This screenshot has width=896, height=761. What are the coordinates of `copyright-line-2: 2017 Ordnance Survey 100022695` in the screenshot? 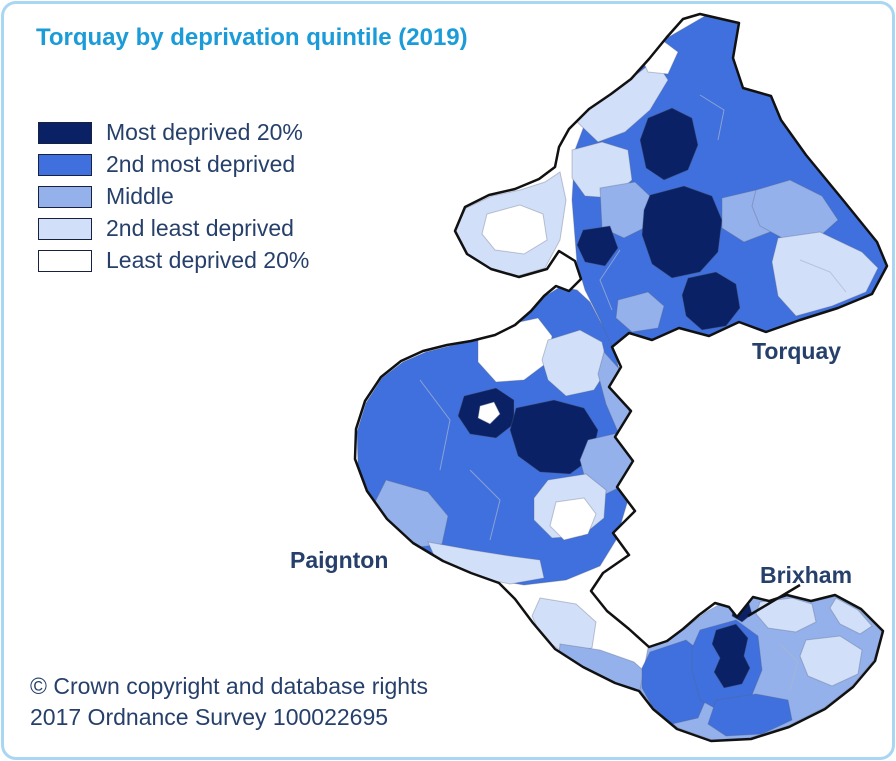 It's located at (209, 717).